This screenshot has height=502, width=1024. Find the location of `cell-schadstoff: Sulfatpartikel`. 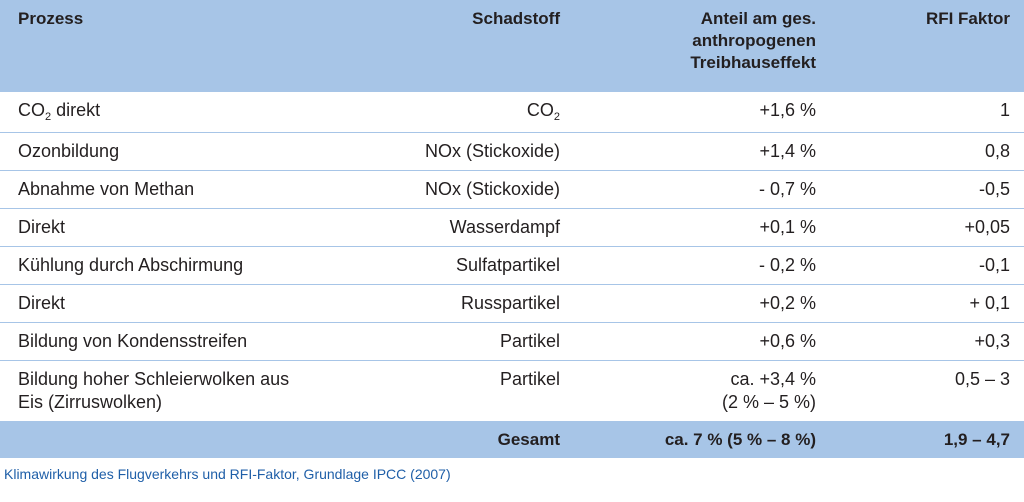

cell-schadstoff: Sulfatpartikel is located at coordinates (461, 265).